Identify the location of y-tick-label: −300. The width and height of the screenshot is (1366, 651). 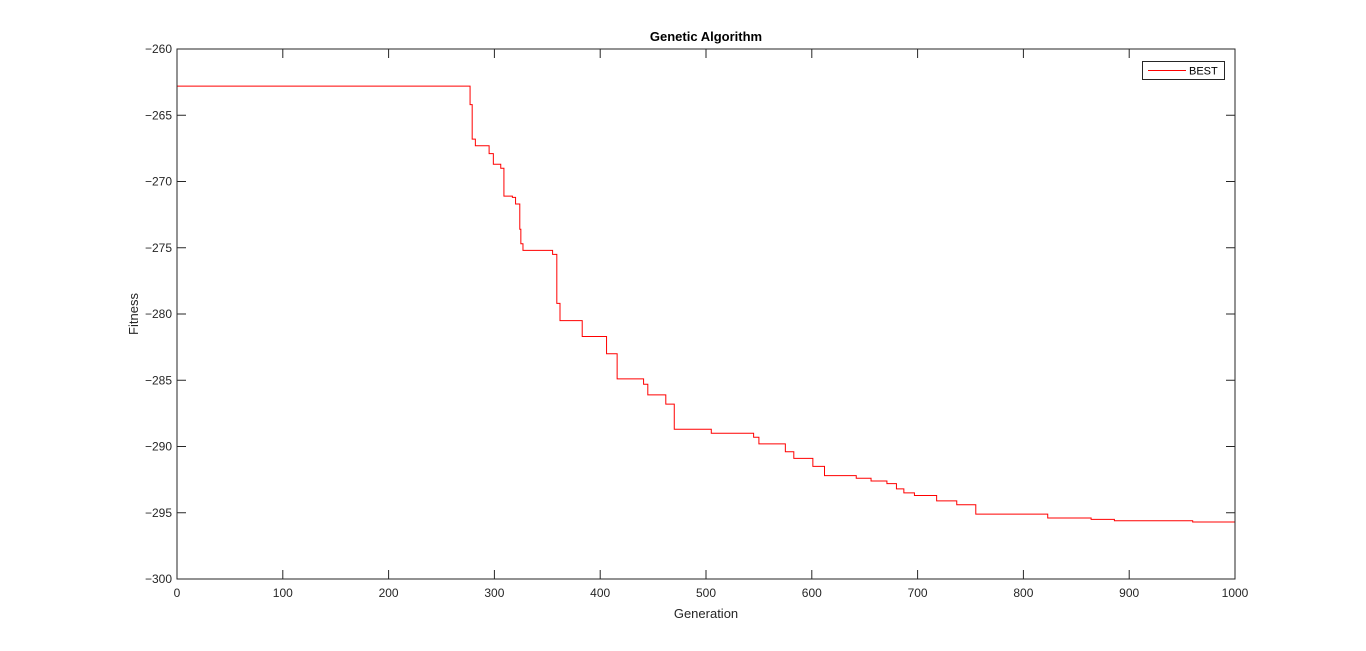
(158, 579).